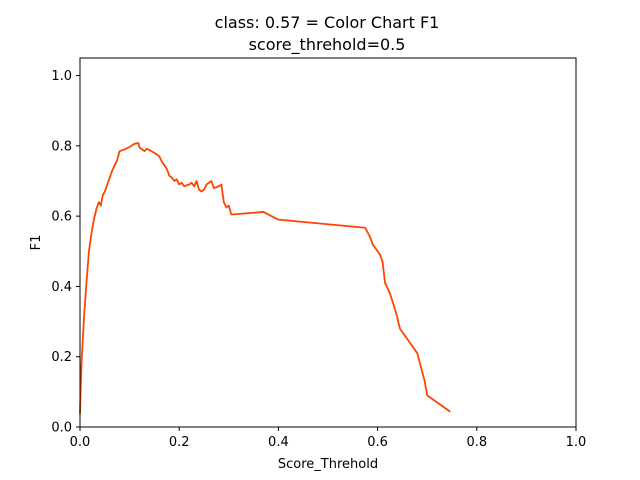 This screenshot has width=640, height=480. What do you see at coordinates (61, 357) in the screenshot?
I see `y-tick-label: 0.2` at bounding box center [61, 357].